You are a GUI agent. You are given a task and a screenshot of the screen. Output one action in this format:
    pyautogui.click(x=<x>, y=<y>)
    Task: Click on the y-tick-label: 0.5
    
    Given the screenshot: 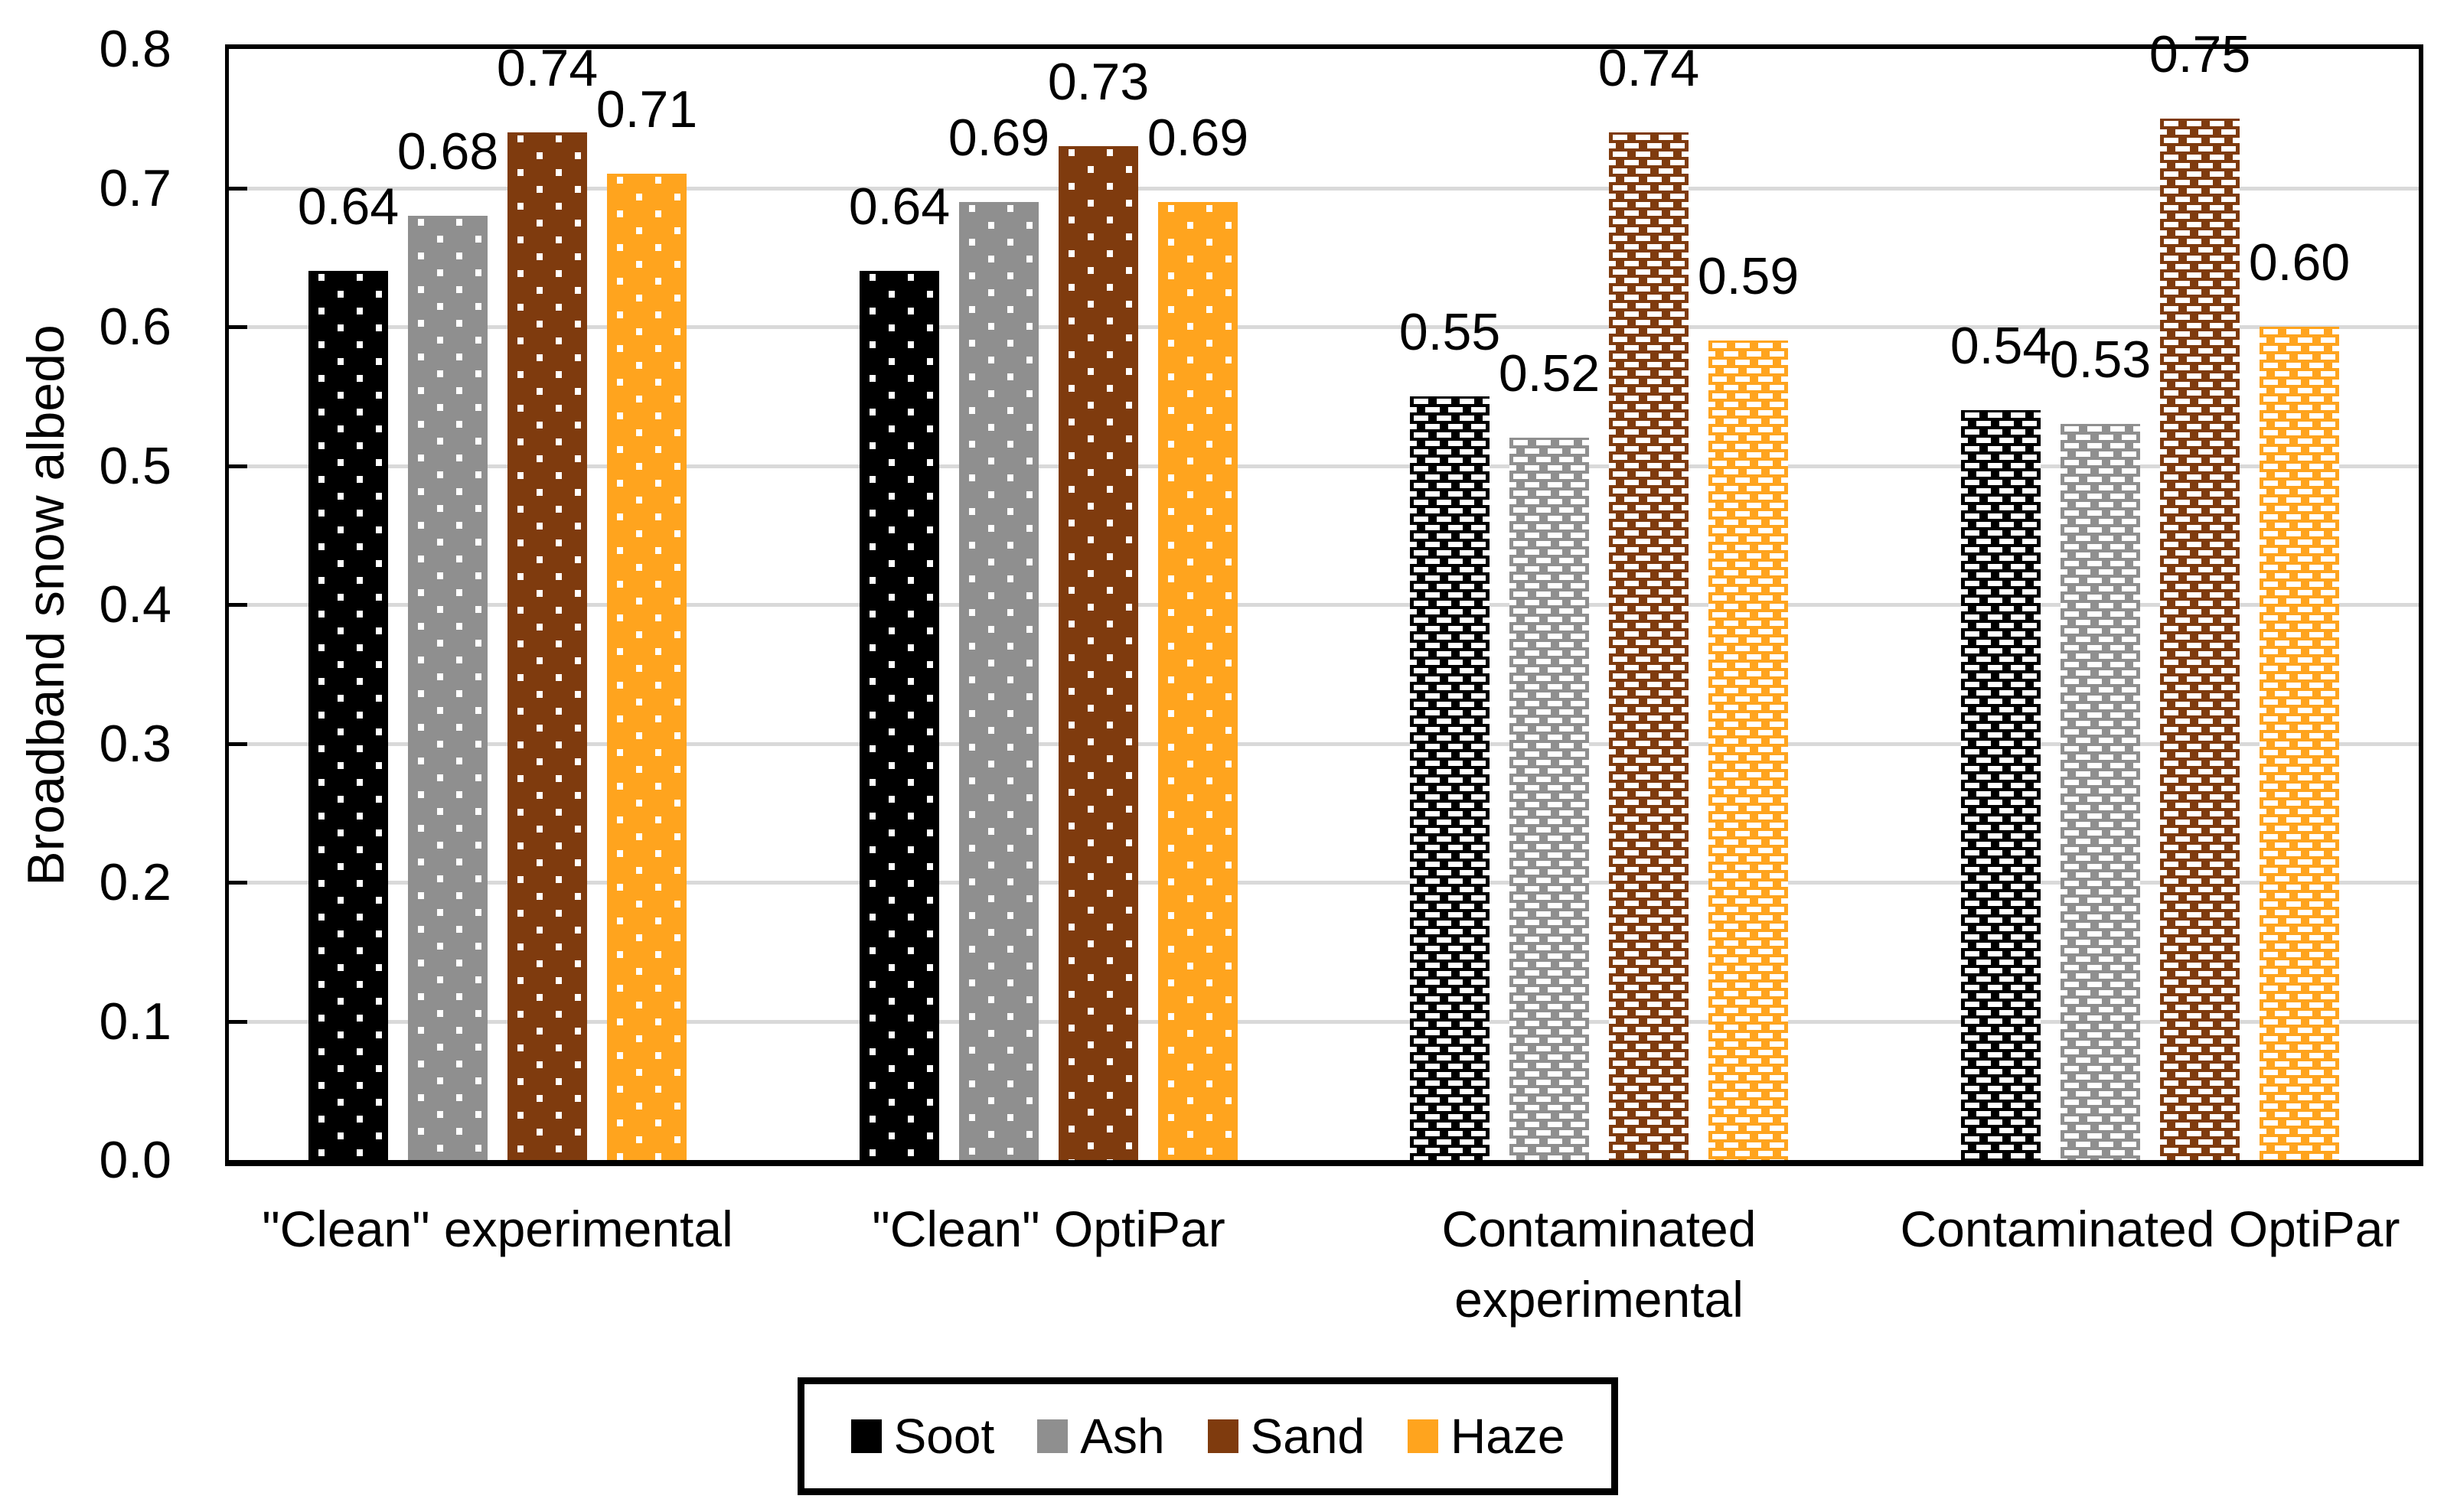 What is the action you would take?
    pyautogui.click(x=135, y=466)
    